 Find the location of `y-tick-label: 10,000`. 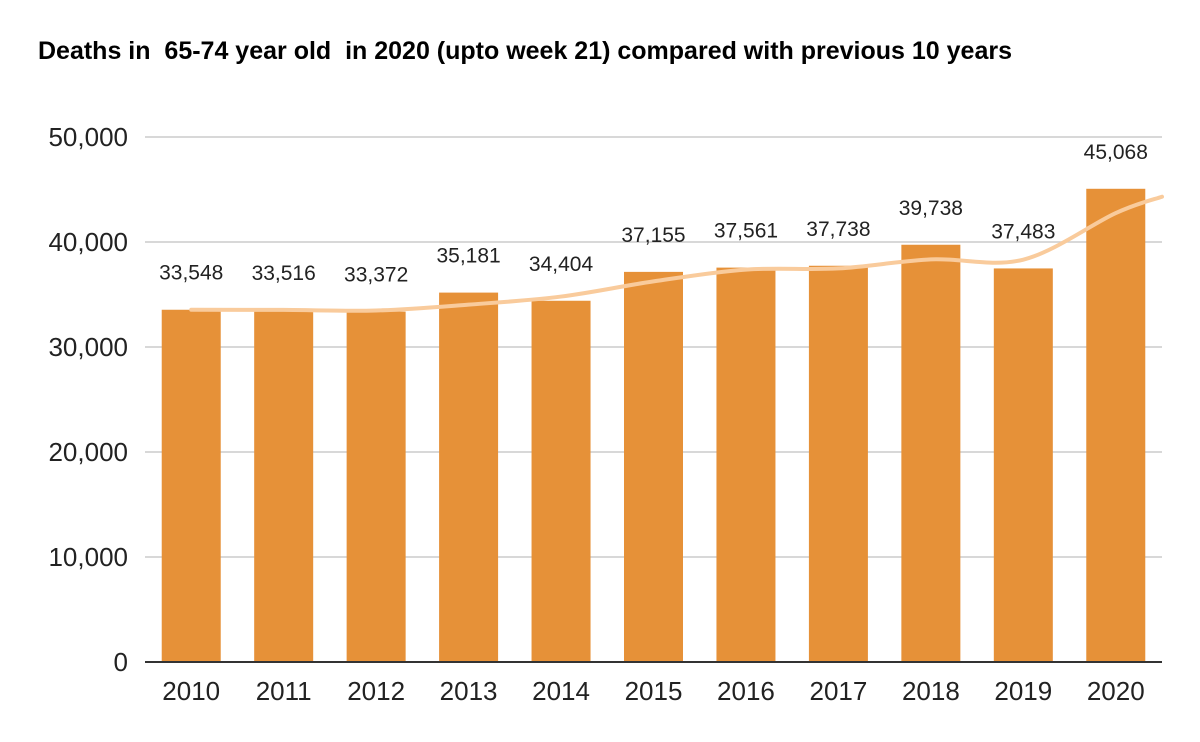

y-tick-label: 10,000 is located at coordinates (88, 557).